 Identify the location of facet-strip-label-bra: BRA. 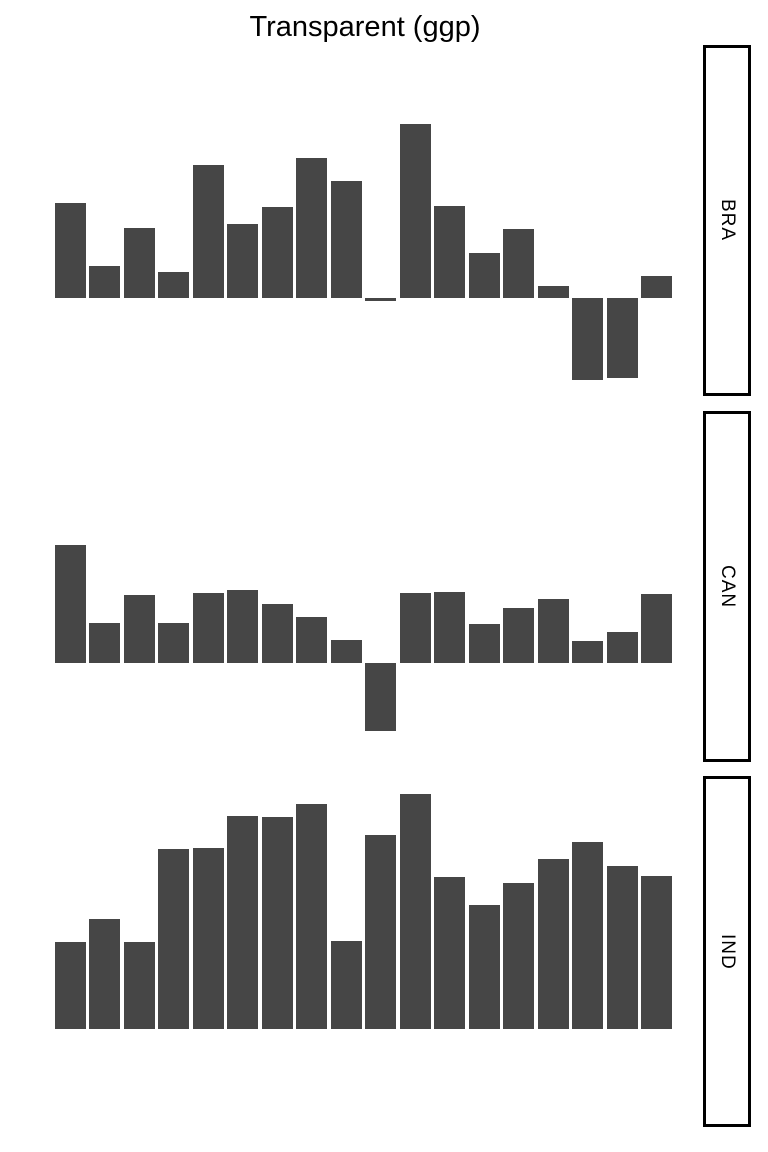
(727, 220).